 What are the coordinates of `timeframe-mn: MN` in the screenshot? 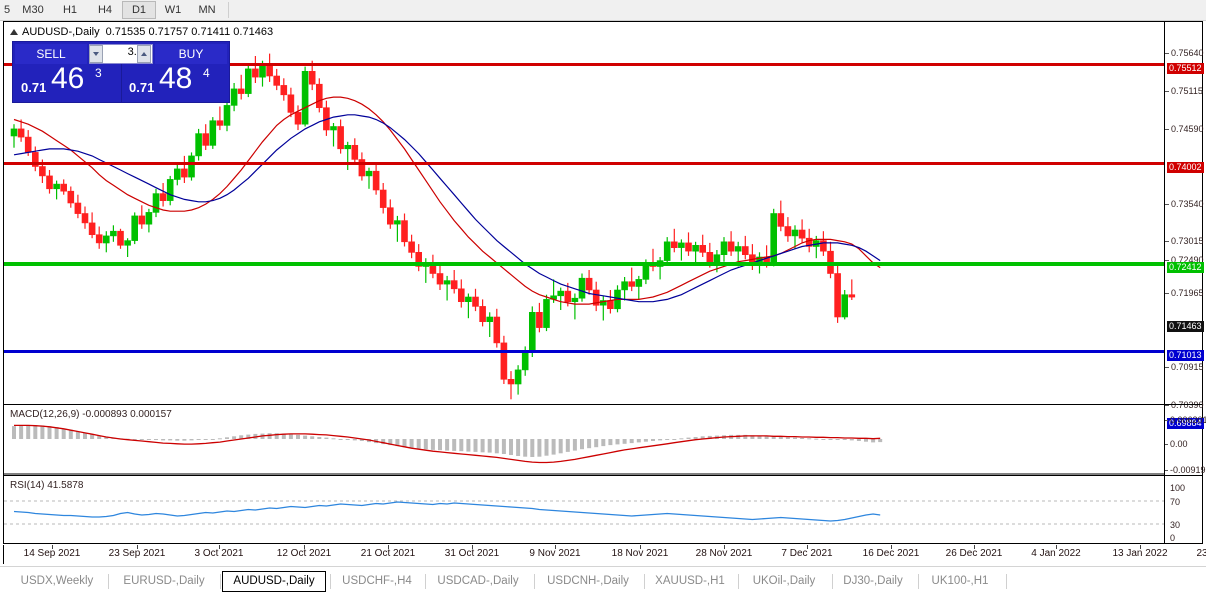 It's located at (207, 10).